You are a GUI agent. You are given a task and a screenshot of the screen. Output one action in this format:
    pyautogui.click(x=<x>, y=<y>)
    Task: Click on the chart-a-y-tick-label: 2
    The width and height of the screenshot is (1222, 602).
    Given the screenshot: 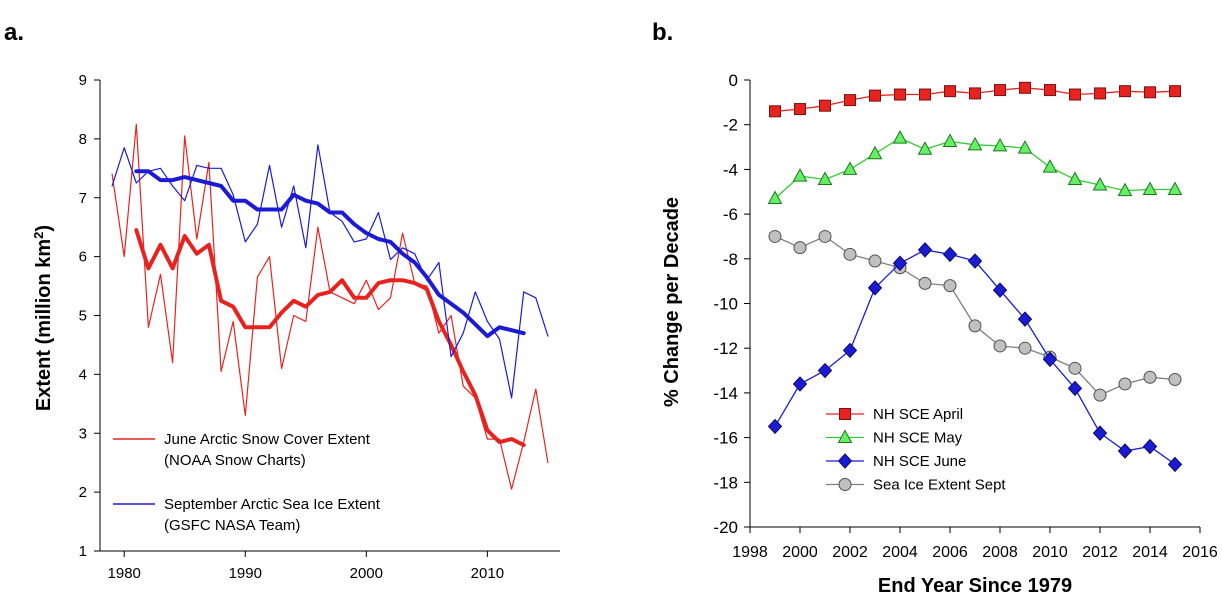 What is the action you would take?
    pyautogui.click(x=83, y=492)
    